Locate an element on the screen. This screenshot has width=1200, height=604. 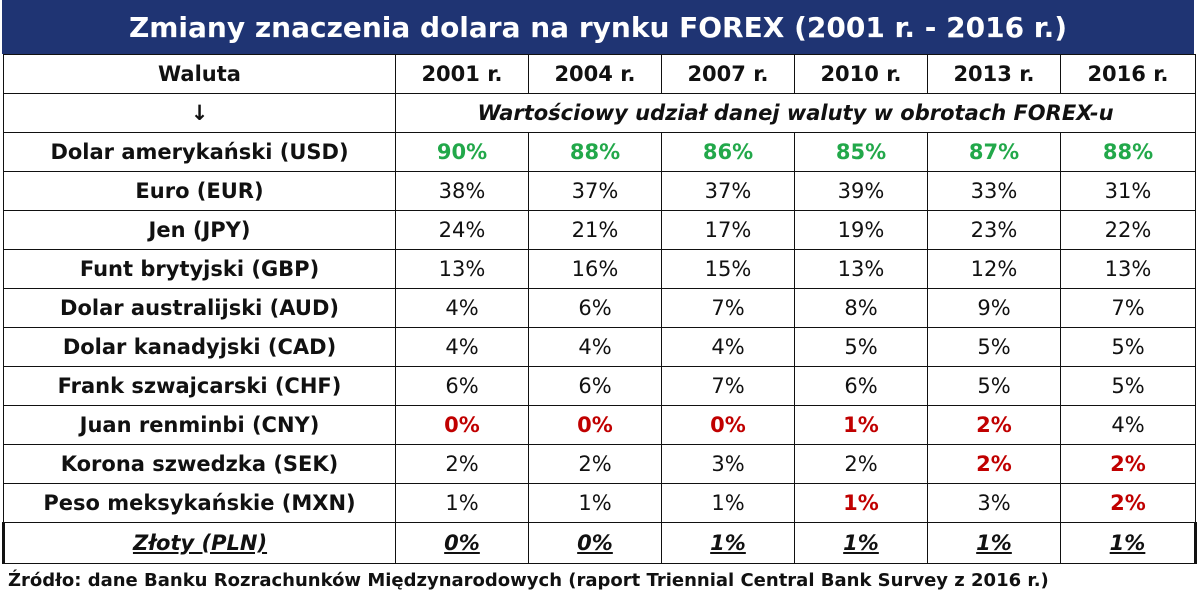
row-label: Dolar australijski (AUD) is located at coordinates (199, 308).